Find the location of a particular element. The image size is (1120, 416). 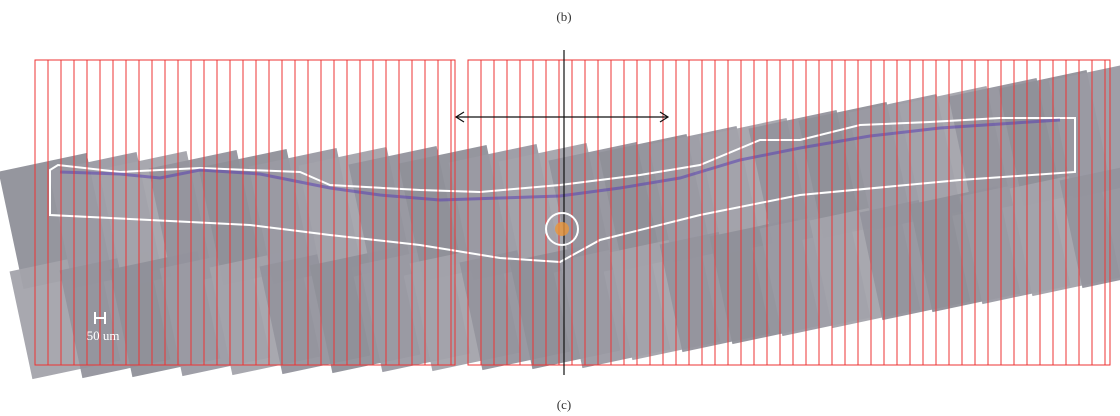

highlight-marker is located at coordinates (562, 229).